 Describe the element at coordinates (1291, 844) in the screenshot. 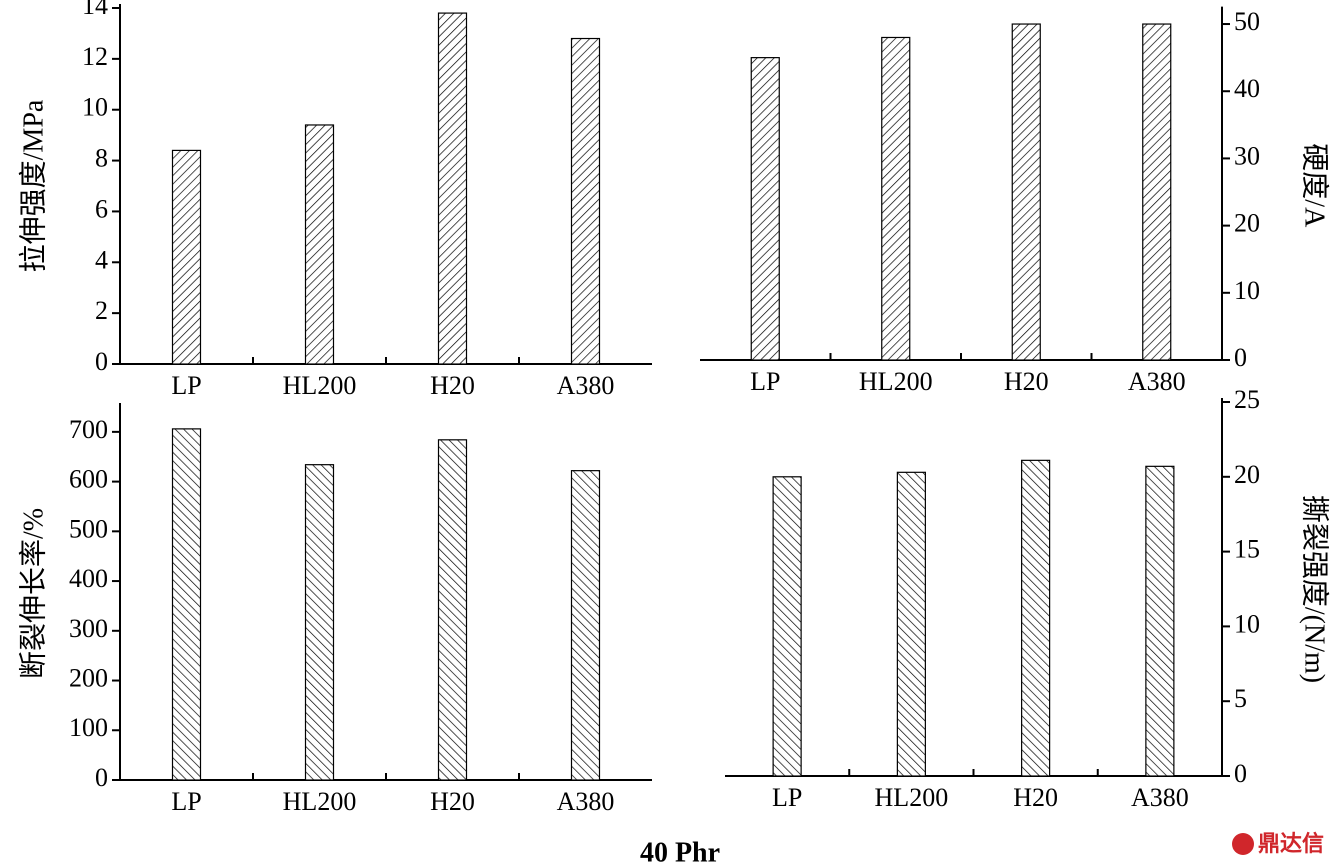

I see `watermark: 鼎达信` at that location.